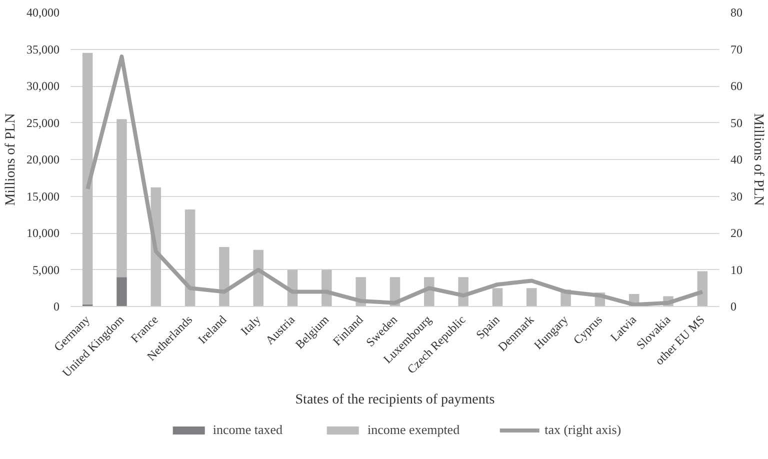 The image size is (768, 459). Describe the element at coordinates (736, 233) in the screenshot. I see `y2-tick-label: 20` at that location.